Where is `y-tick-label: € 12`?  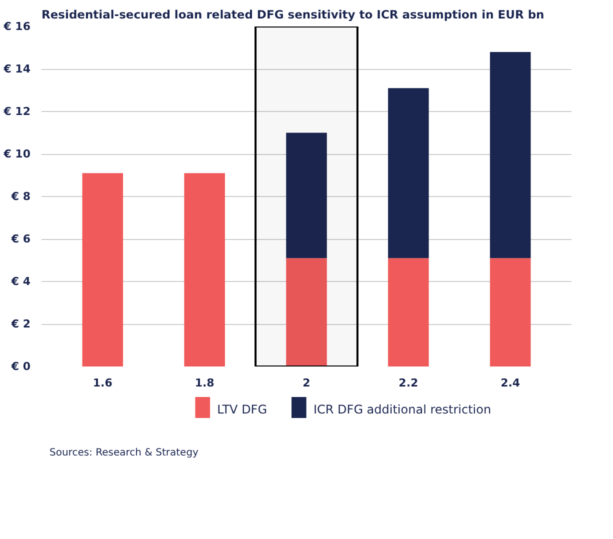
y-tick-label: € 12 is located at coordinates (16, 111).